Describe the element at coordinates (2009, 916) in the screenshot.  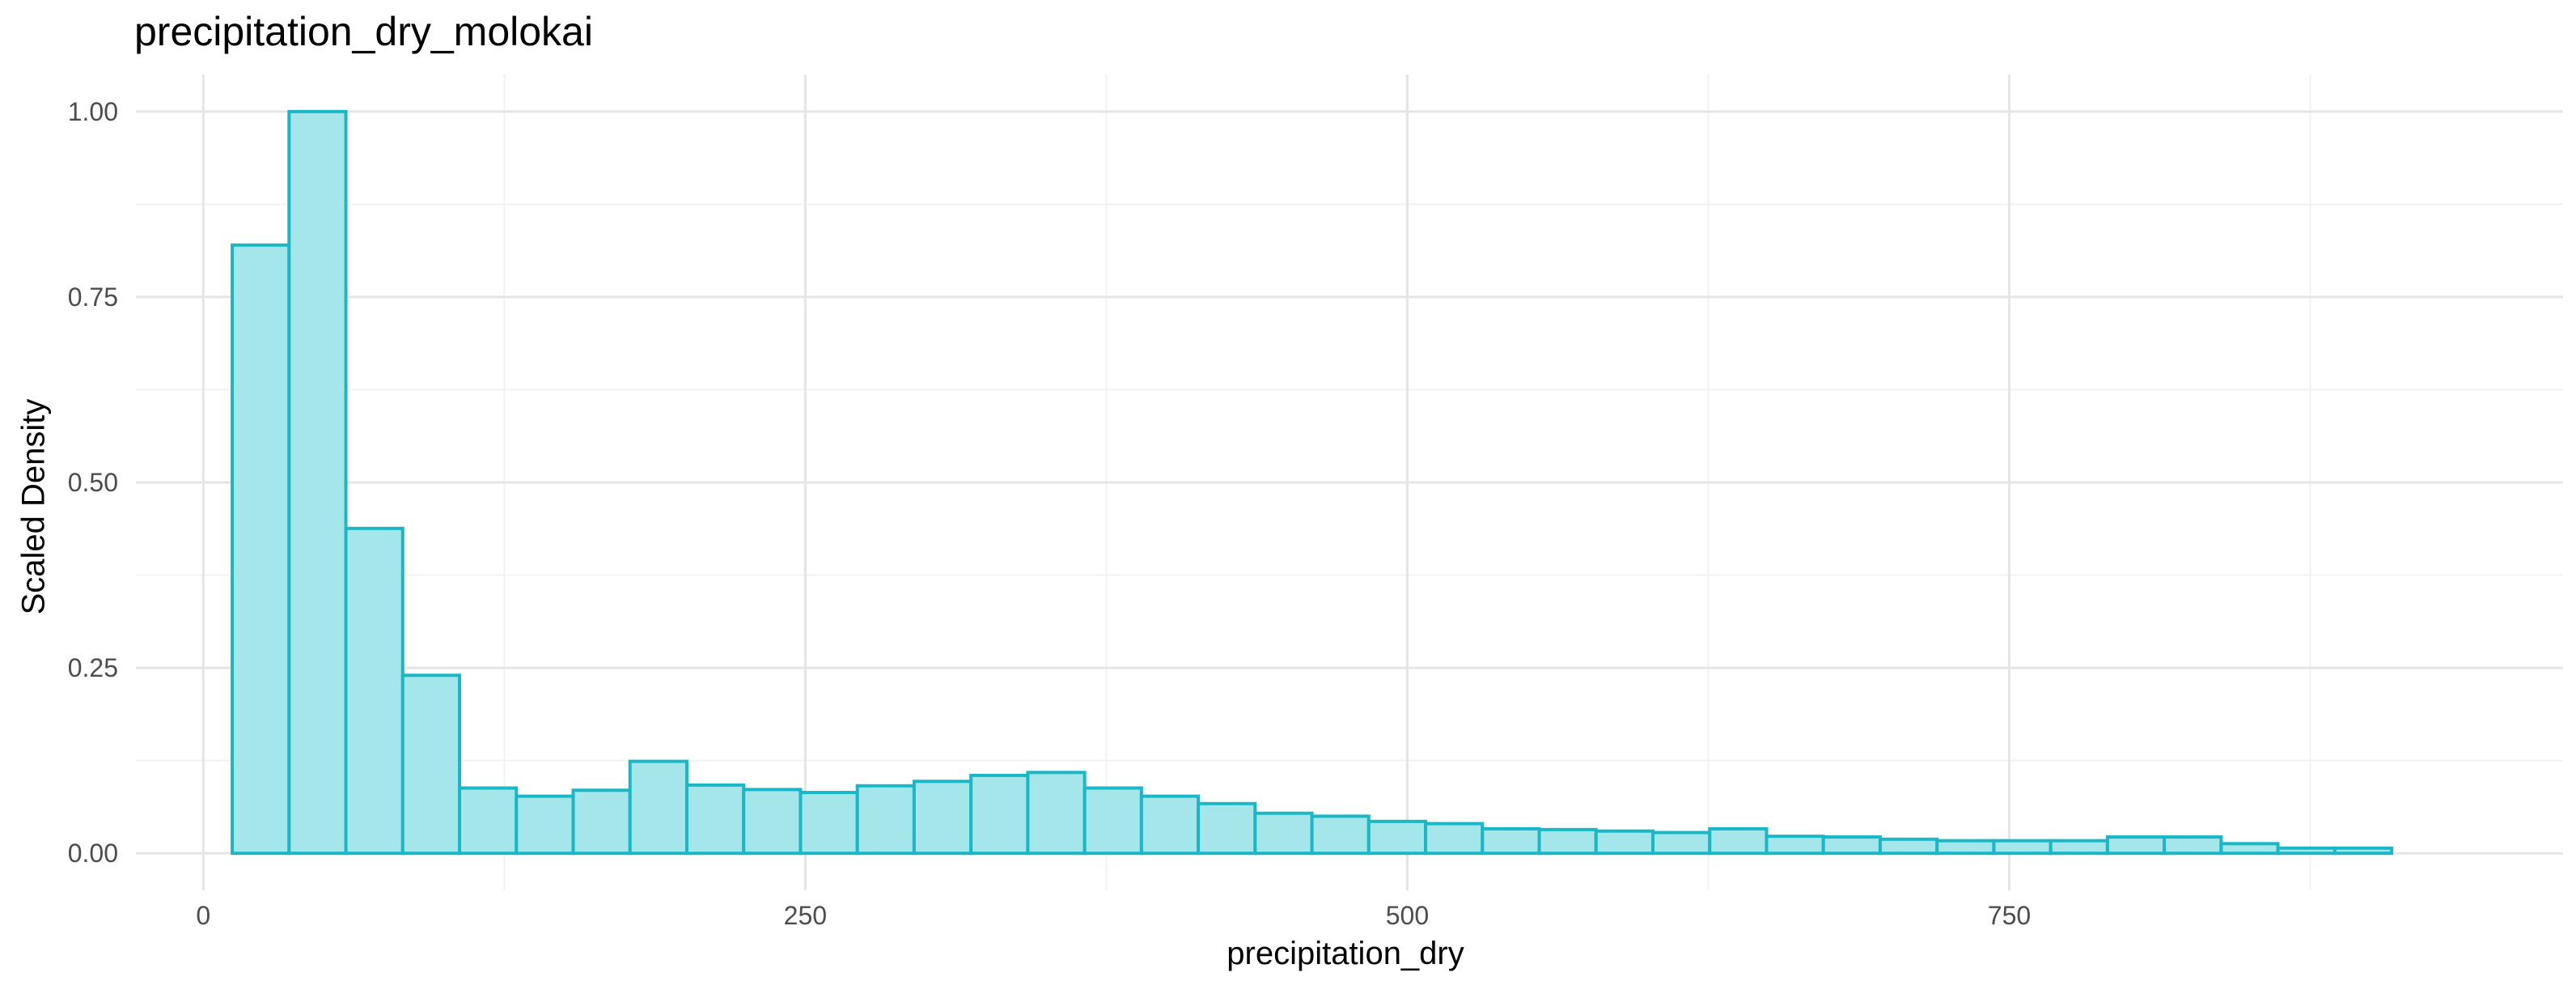
I see `x-tick-label: 750` at that location.